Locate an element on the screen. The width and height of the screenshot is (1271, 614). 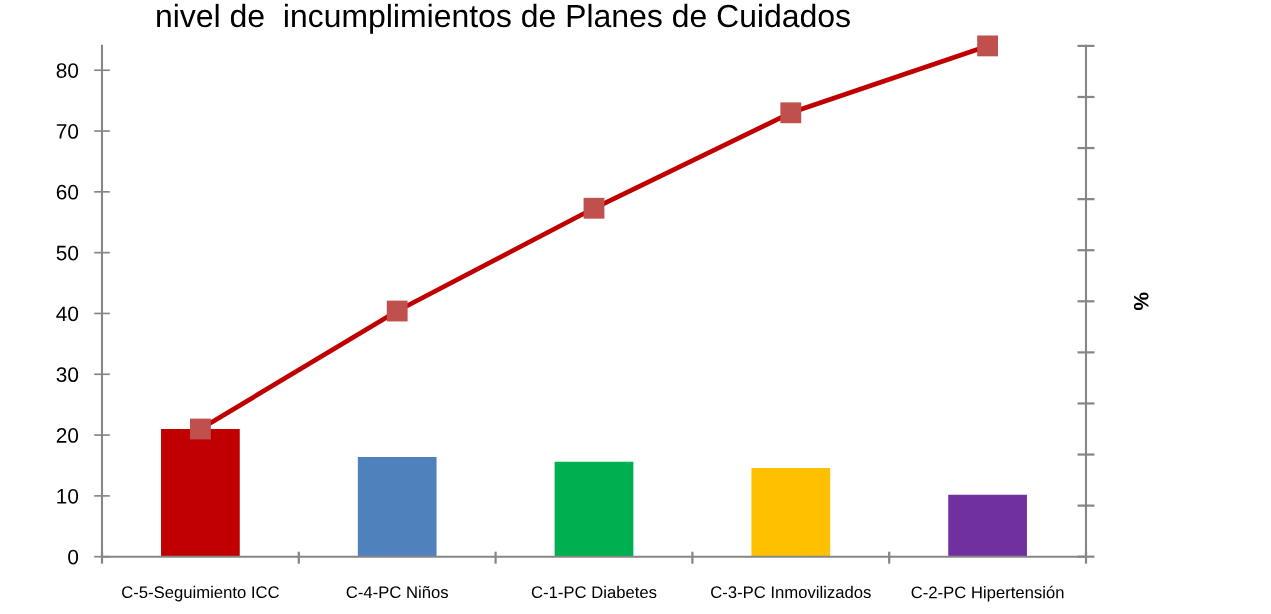
x-tick-label: C-5-Seguimiento ICC is located at coordinates (200, 593).